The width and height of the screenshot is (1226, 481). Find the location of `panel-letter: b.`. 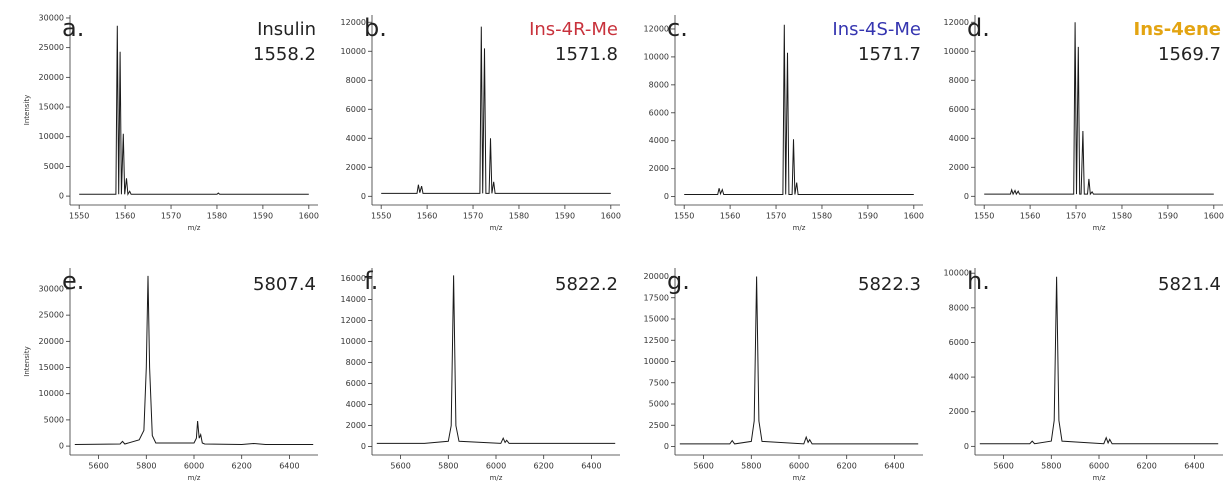

panel-letter: b. is located at coordinates (375, 28).